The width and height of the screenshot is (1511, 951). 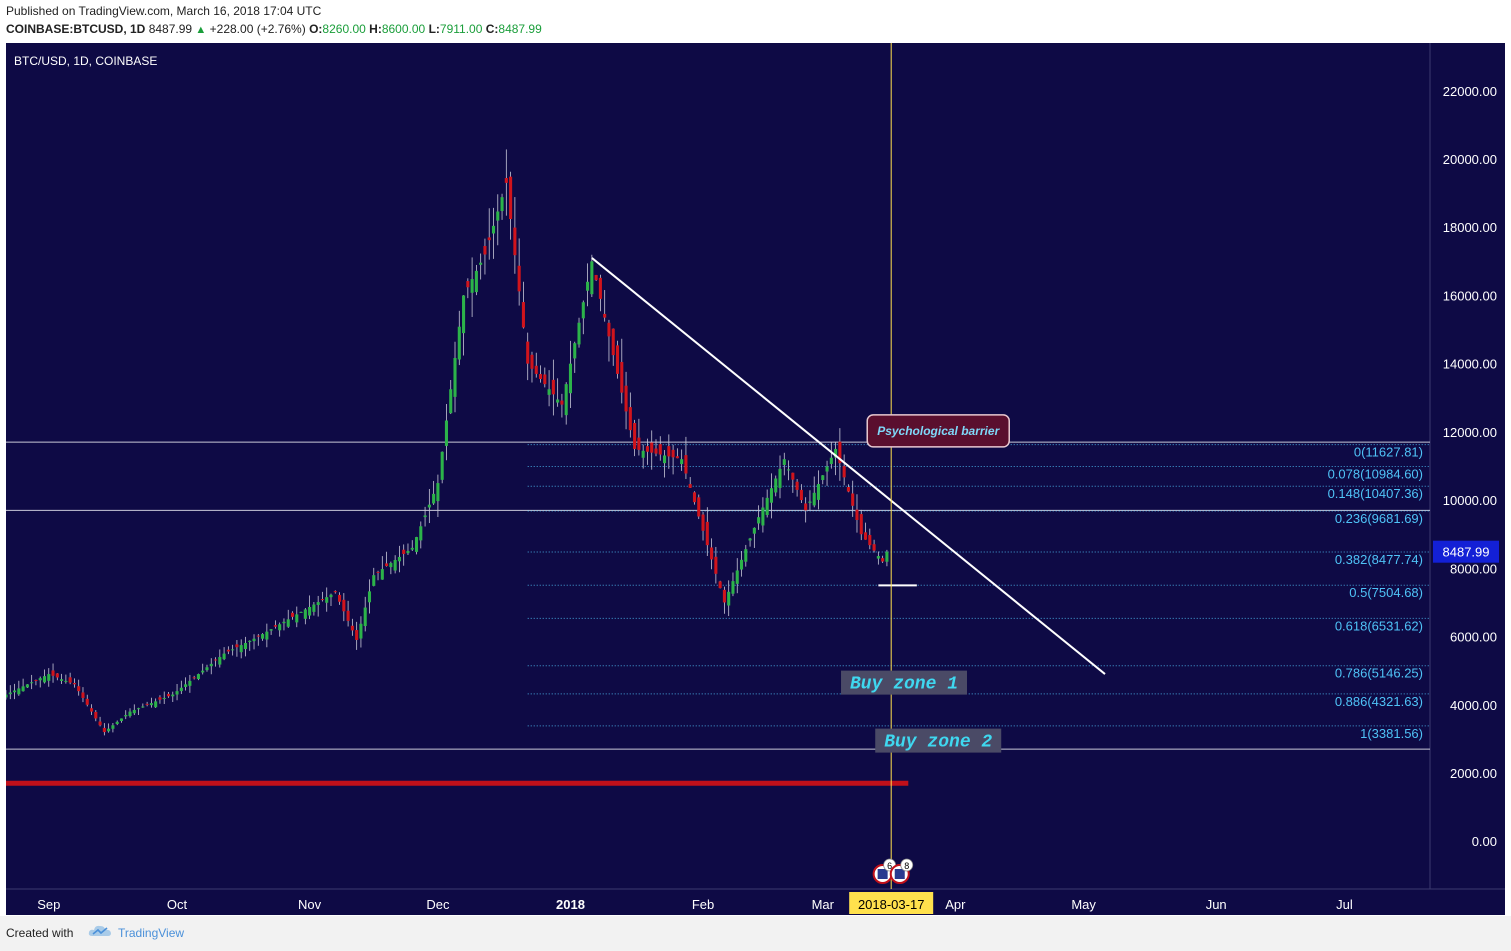 What do you see at coordinates (177, 904) in the screenshot?
I see `x-tick-label: Oct` at bounding box center [177, 904].